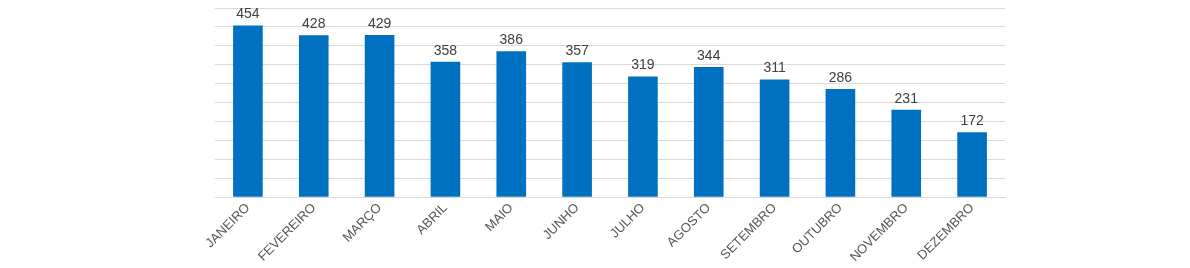  I want to click on data-label: 386, so click(511, 39).